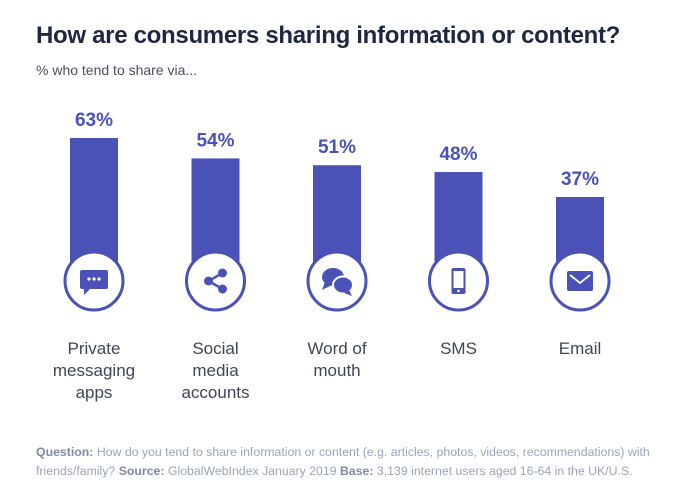  I want to click on category-label: Social media accounts, so click(215, 370).